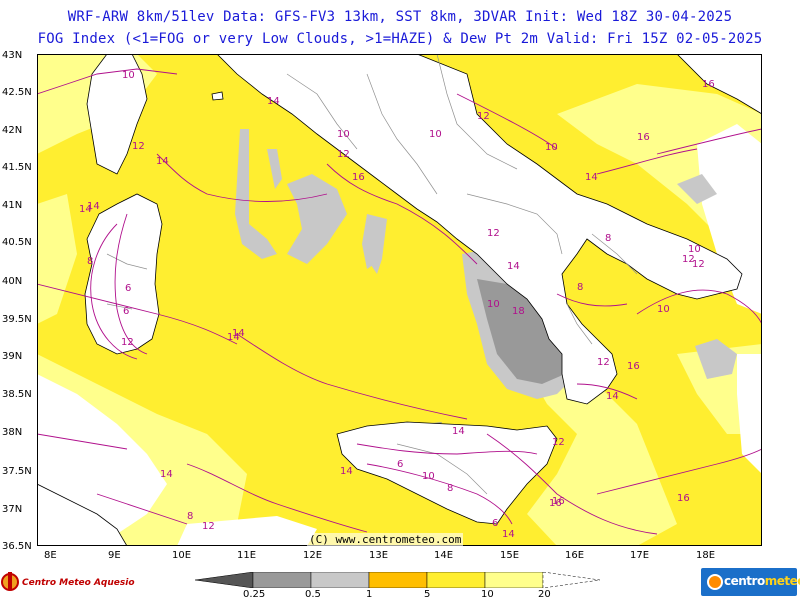  I want to click on lon-label: 11E, so click(247, 555).